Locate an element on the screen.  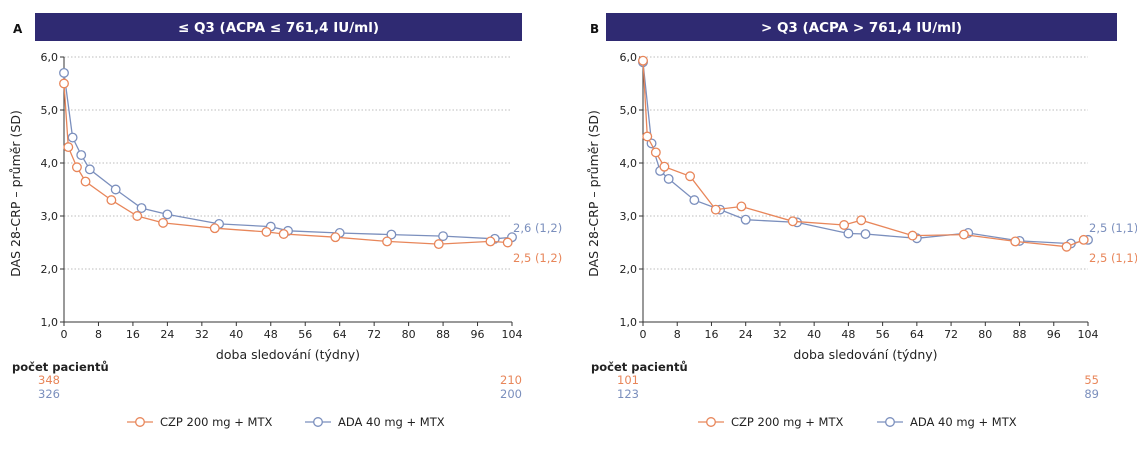
patients-czp-end: 210 is located at coordinates (511, 380).